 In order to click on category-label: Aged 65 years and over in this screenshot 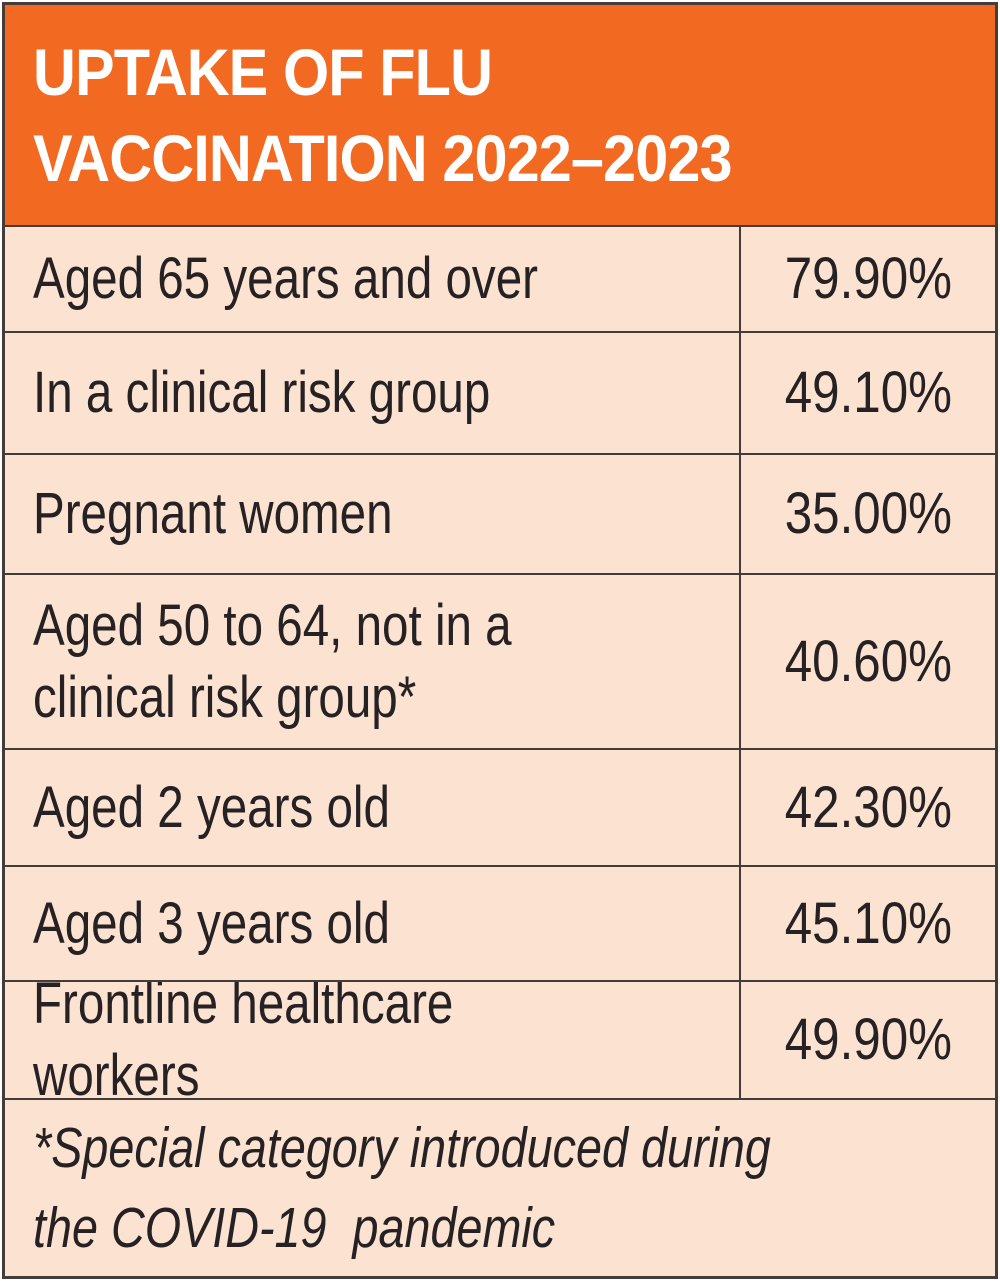, I will do `click(286, 278)`.